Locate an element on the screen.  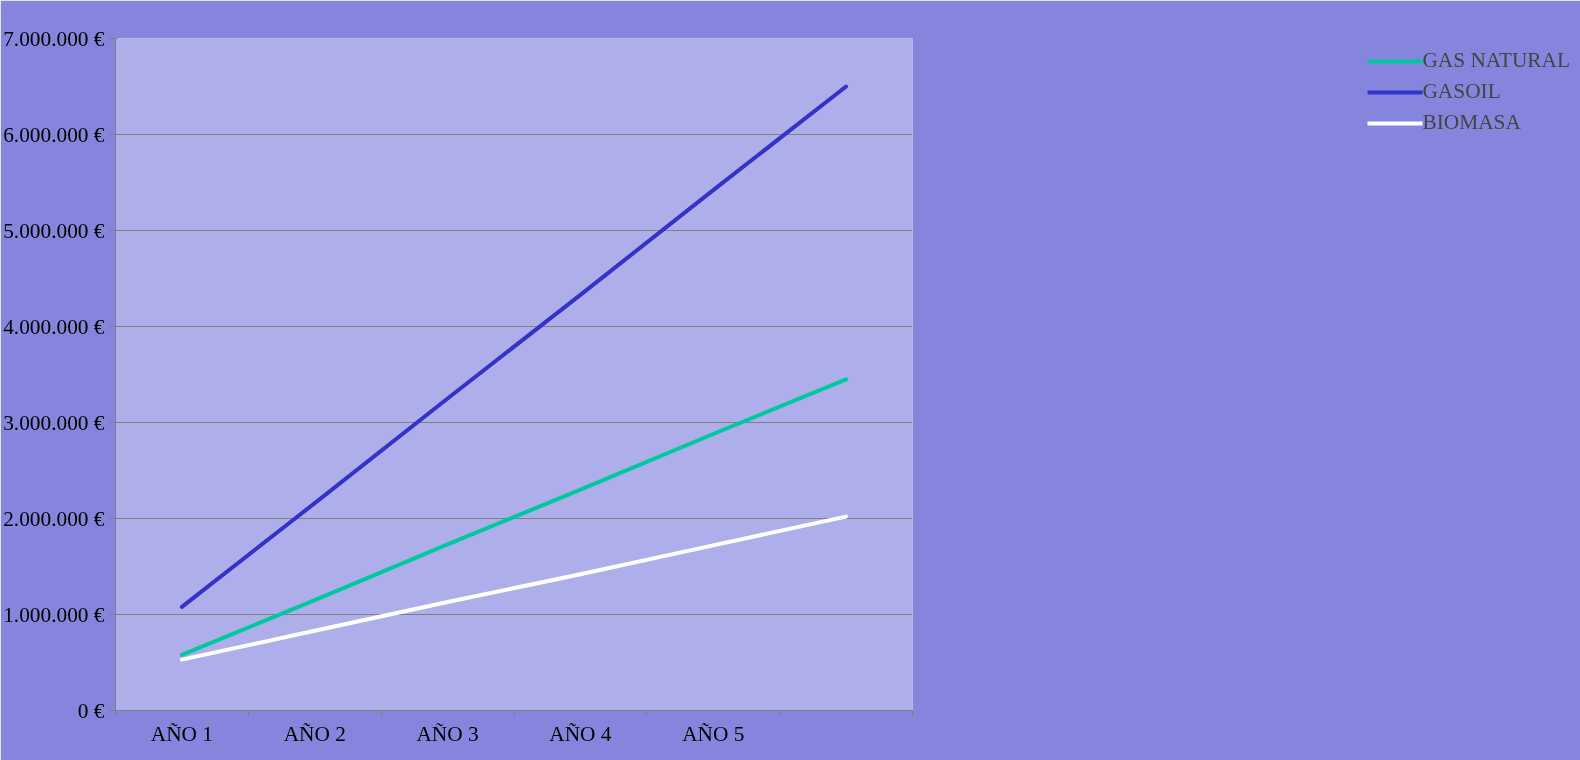
x-tick-label: AÑO 5 is located at coordinates (713, 733).